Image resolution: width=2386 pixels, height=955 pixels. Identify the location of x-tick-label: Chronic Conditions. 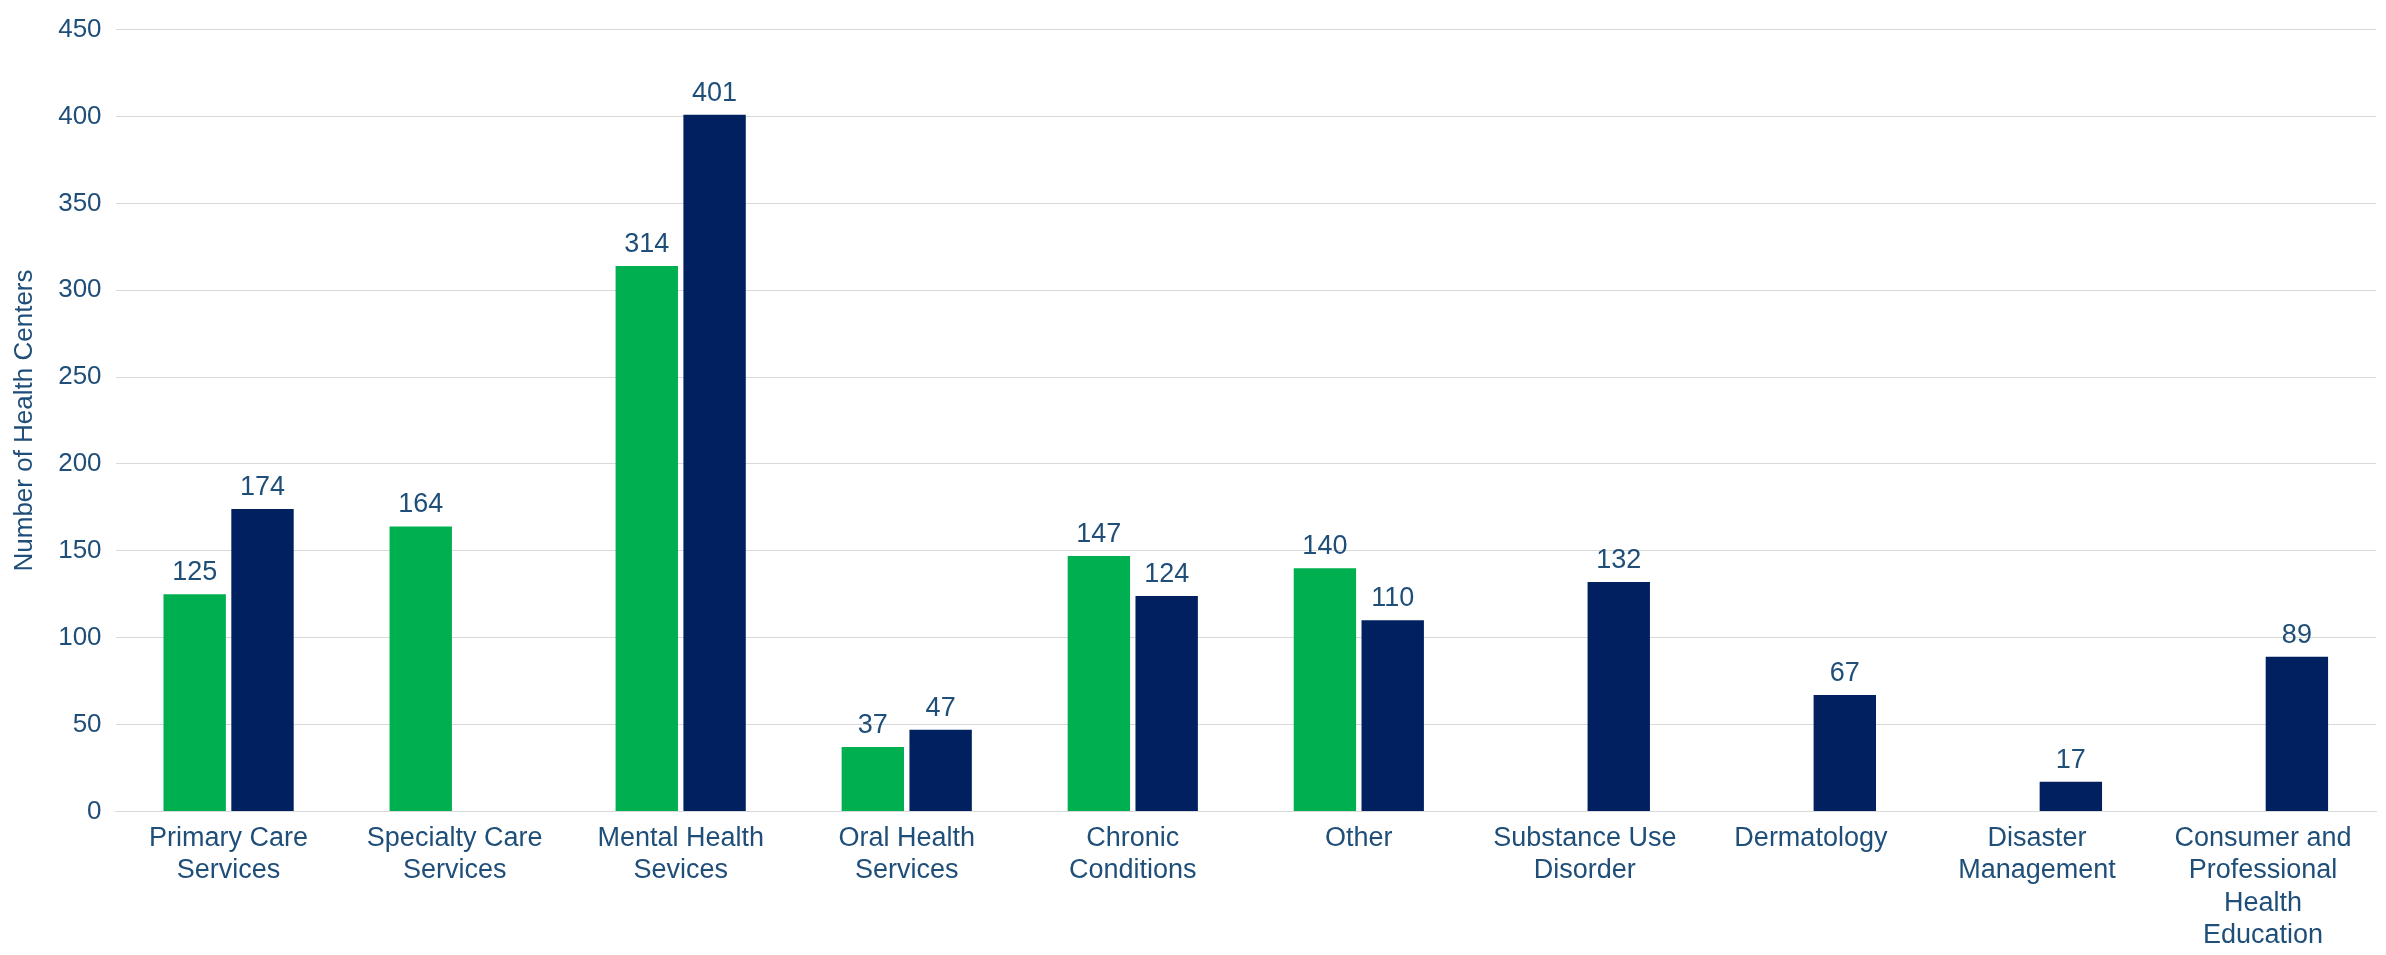
(1132, 853).